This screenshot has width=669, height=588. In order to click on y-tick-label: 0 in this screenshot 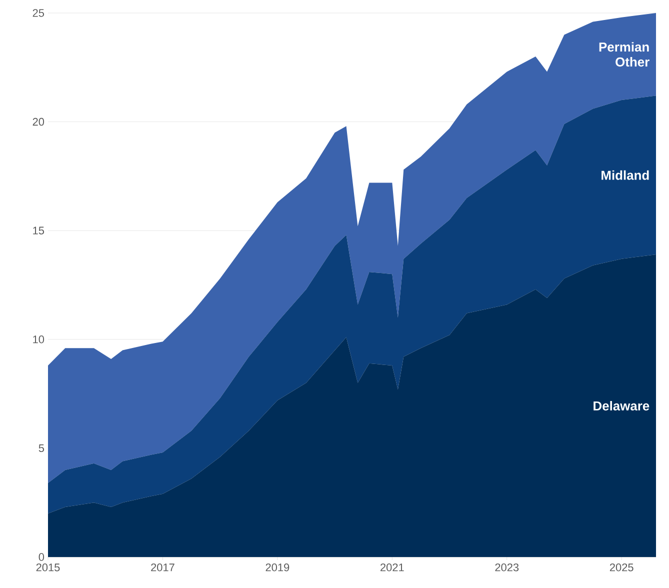, I will do `click(41, 557)`.